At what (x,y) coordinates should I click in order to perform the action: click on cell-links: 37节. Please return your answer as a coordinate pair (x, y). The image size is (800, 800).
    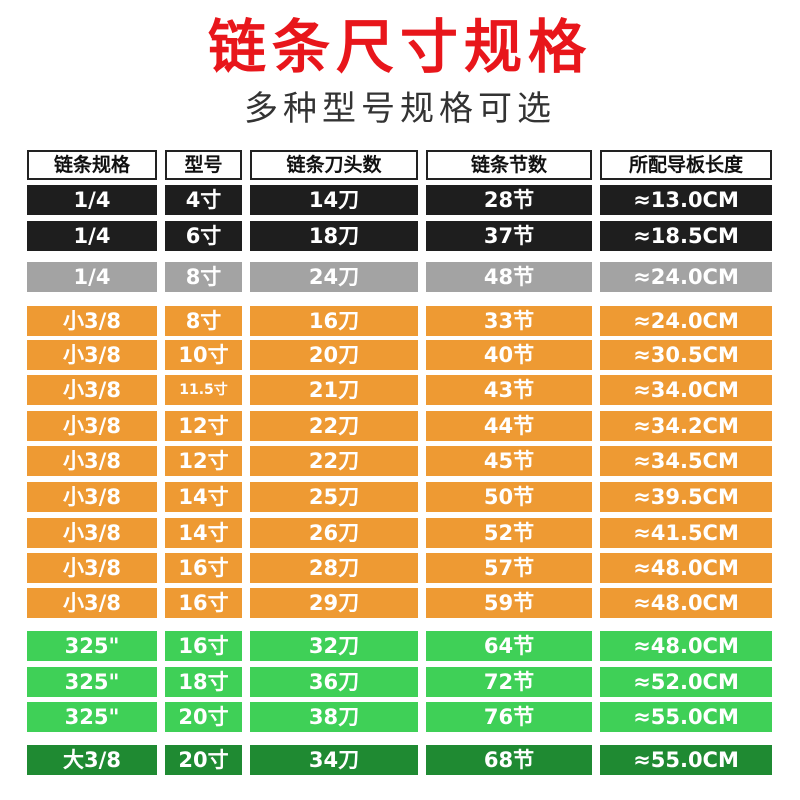
    Looking at the image, I should click on (509, 236).